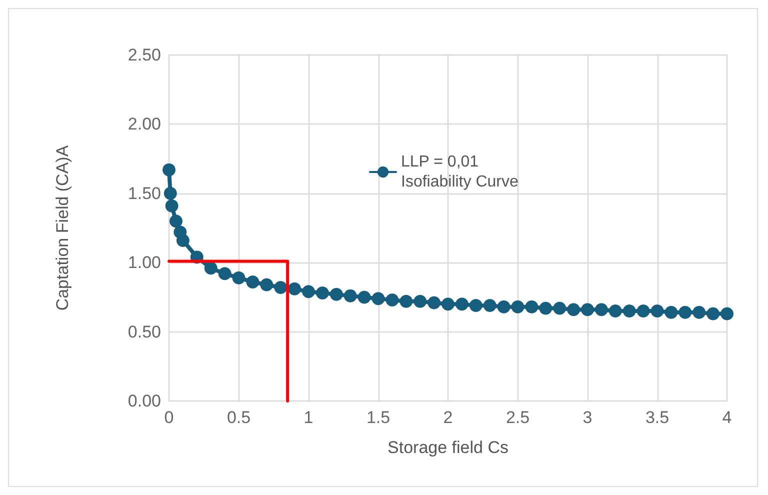 The image size is (768, 495). Describe the element at coordinates (238, 417) in the screenshot. I see `x-tick-label: 0.5` at that location.